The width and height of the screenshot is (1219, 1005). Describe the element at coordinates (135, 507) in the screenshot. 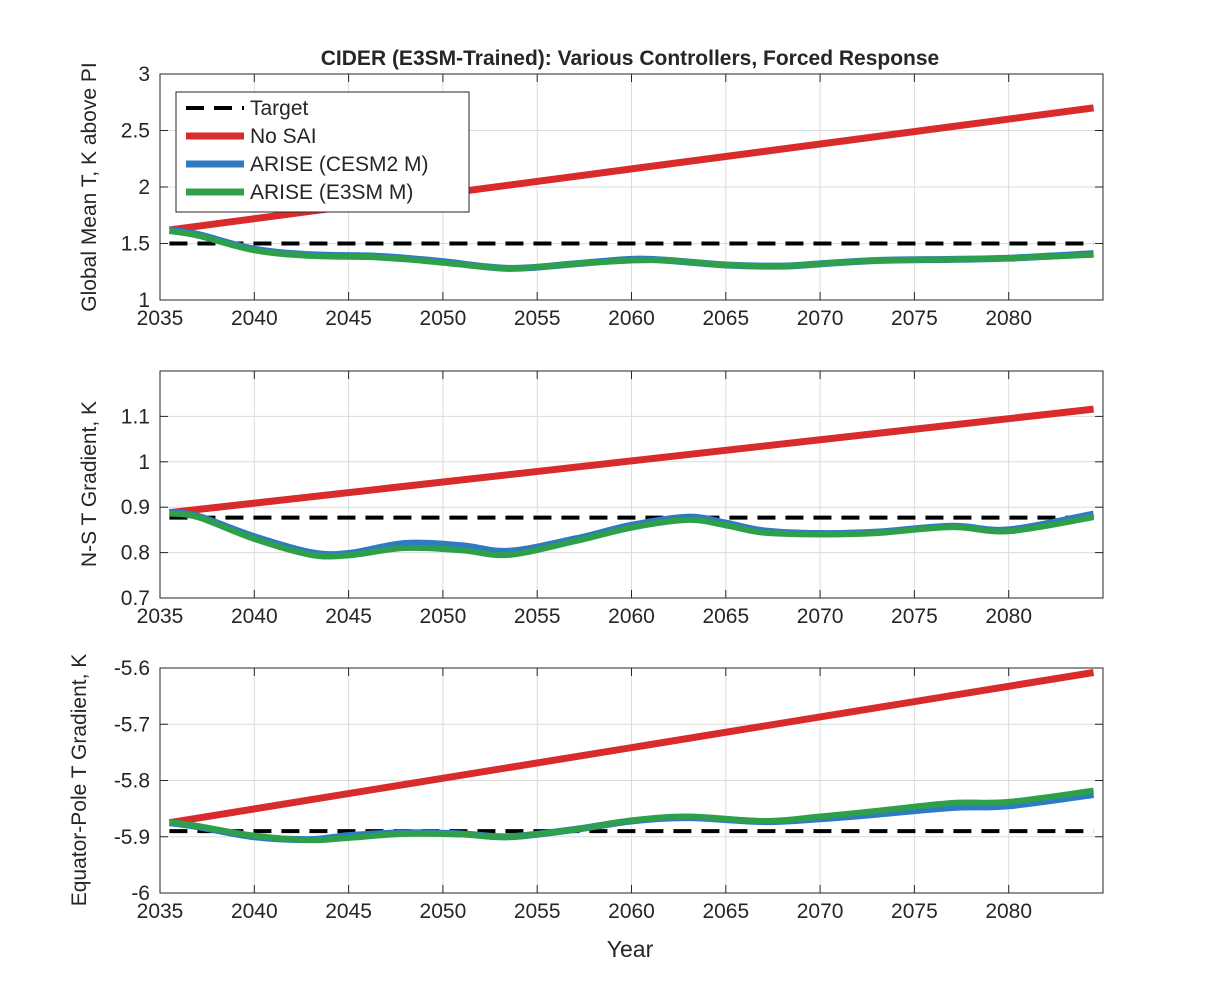

I see `y-tick-label: 0.9` at that location.